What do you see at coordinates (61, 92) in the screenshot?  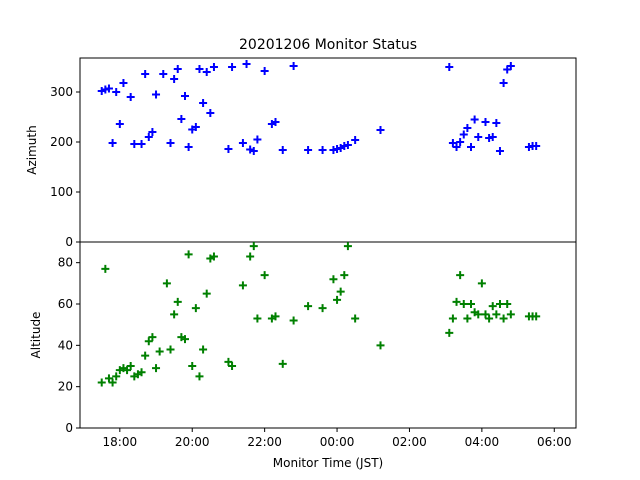 I see `azimuth-y-tick-label: 300` at bounding box center [61, 92].